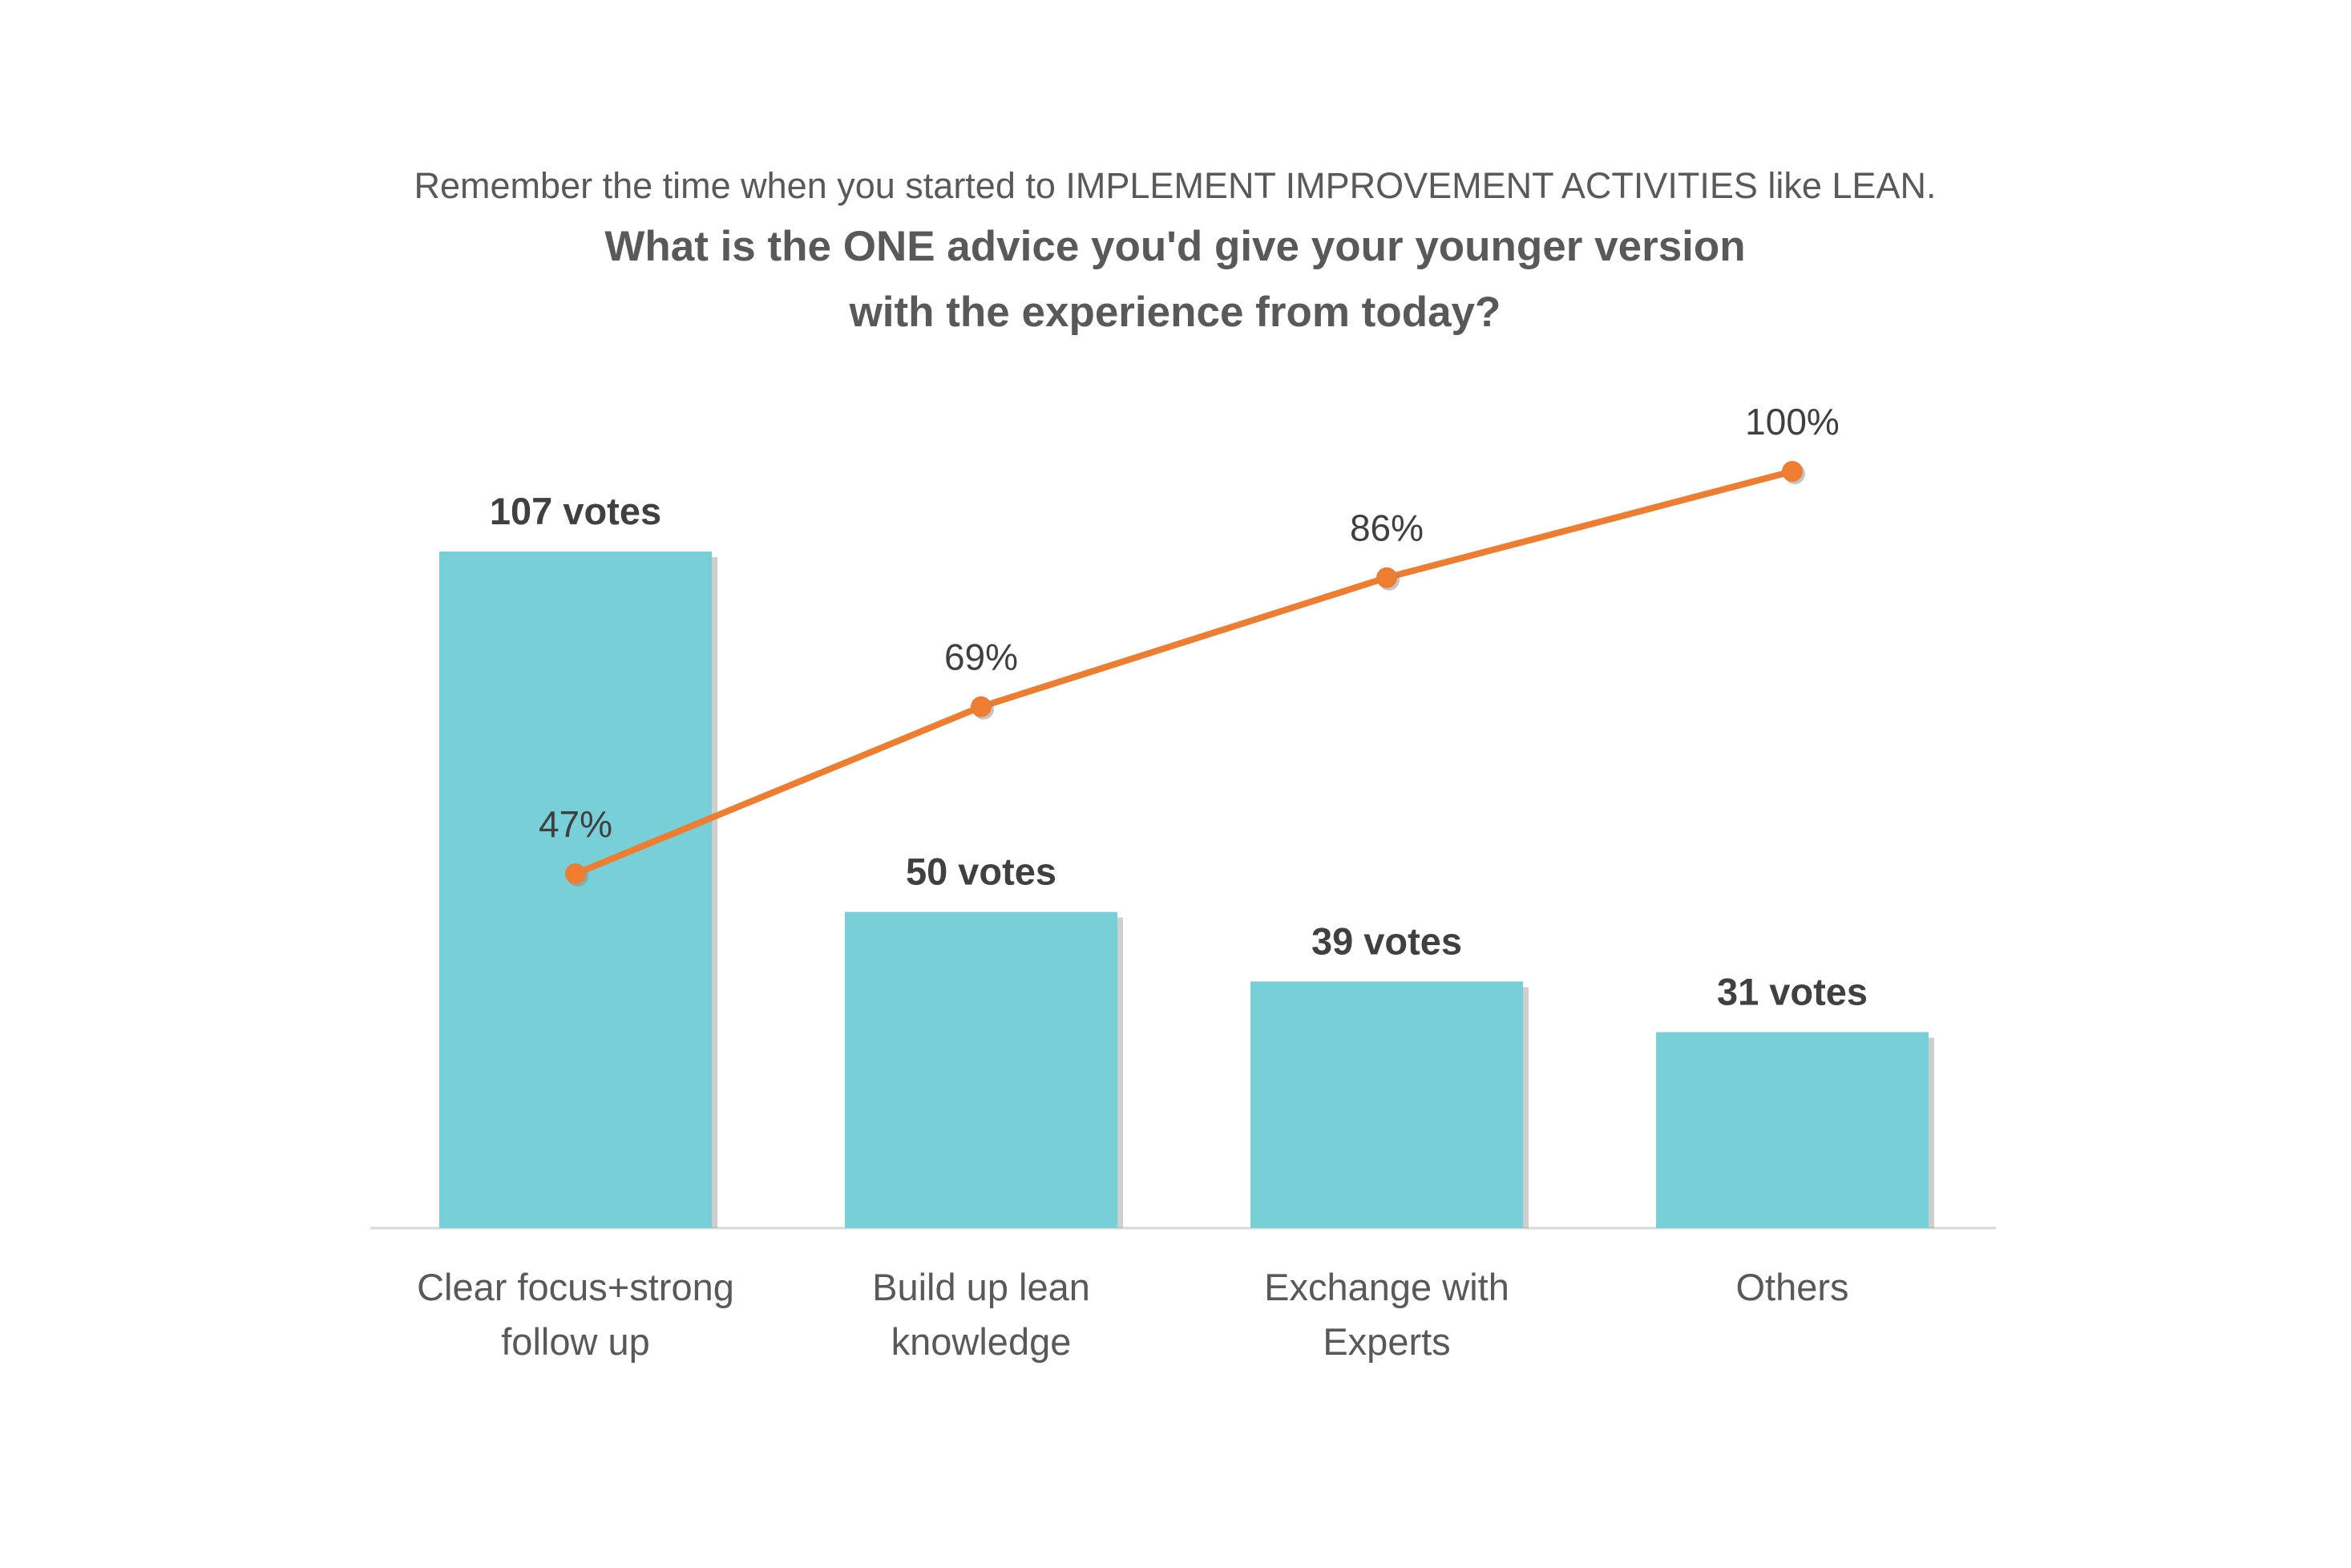 The height and width of the screenshot is (1568, 2351). I want to click on cumulative-percent-label: 100%, so click(1792, 422).